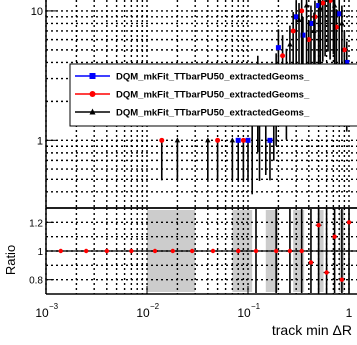 The width and height of the screenshot is (357, 345). Describe the element at coordinates (312, 330) in the screenshot. I see `x-axis-label: track min ΔR` at that location.